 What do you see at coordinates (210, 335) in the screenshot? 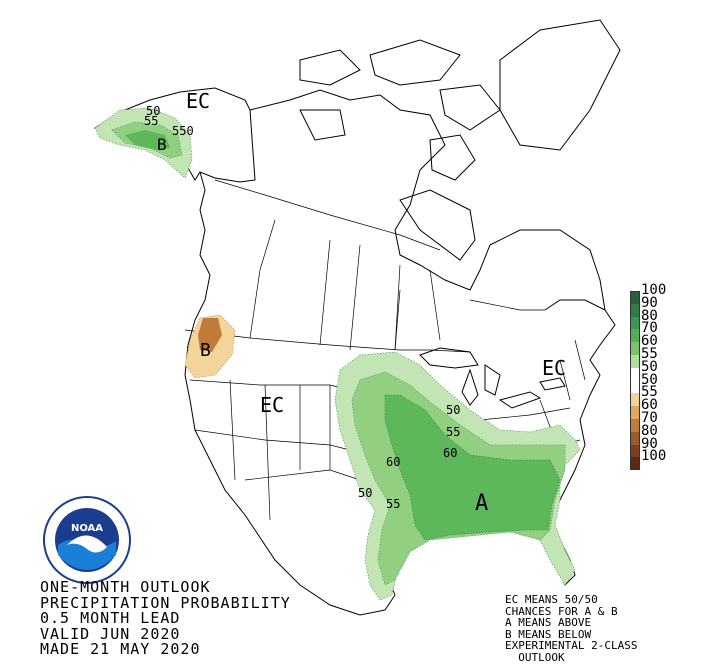
I see `below-60-area` at bounding box center [210, 335].